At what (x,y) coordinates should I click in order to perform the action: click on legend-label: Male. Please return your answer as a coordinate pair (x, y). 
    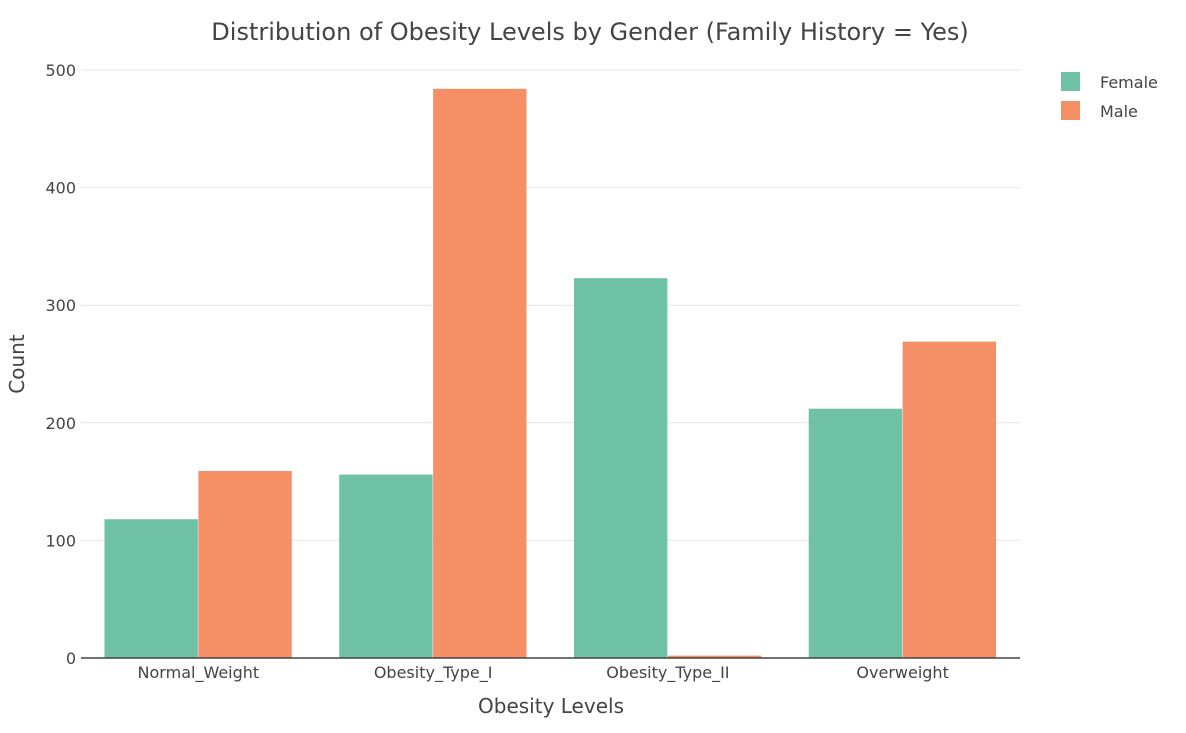
    Looking at the image, I should click on (1119, 111).